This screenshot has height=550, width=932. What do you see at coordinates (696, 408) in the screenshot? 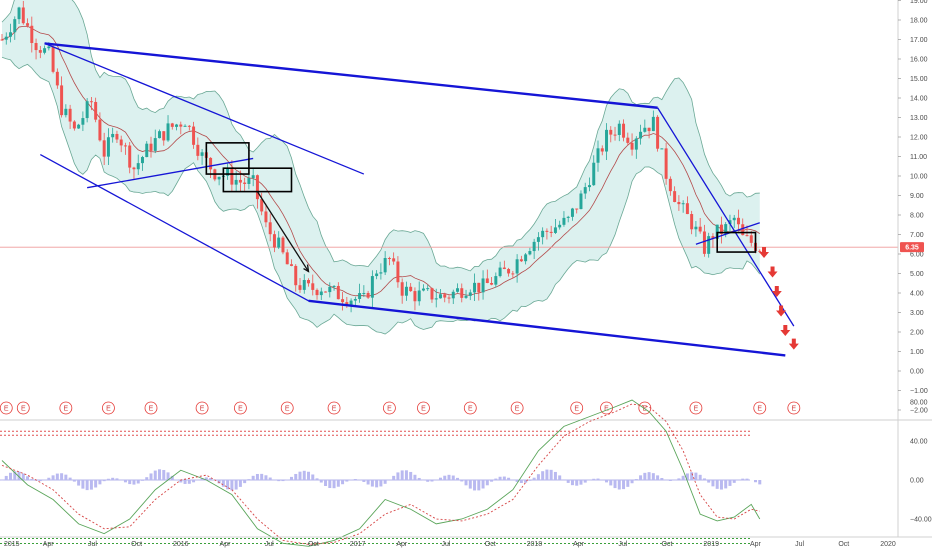
I see `earnings-circle` at bounding box center [696, 408].